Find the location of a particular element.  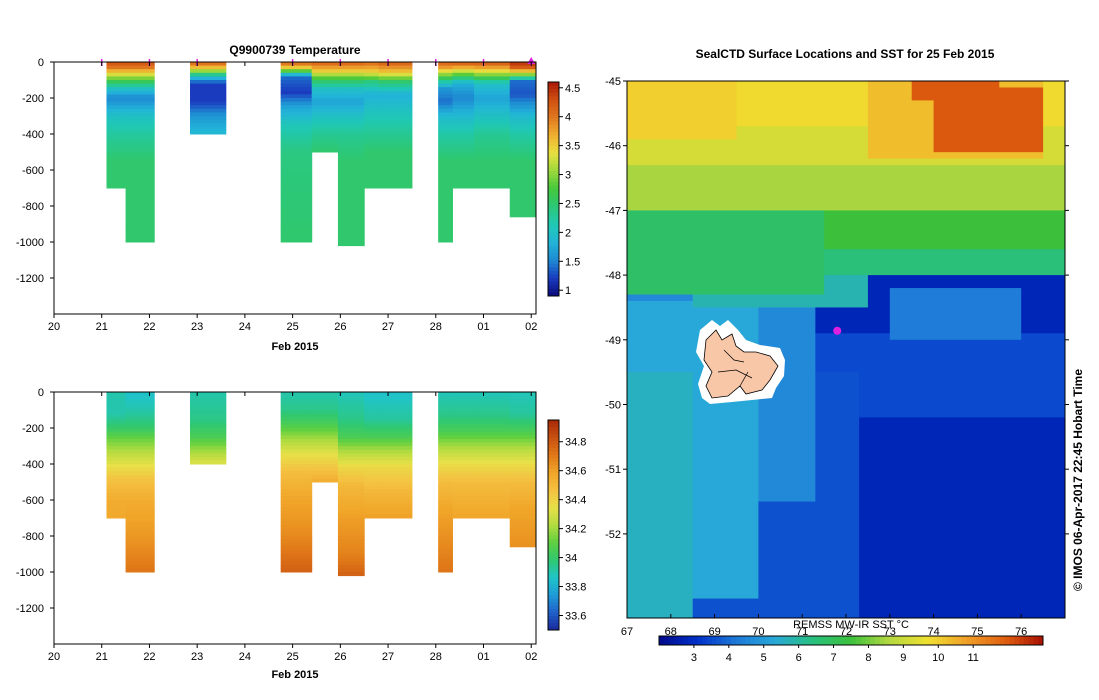

colorbar-tick-label: 10 is located at coordinates (938, 658).